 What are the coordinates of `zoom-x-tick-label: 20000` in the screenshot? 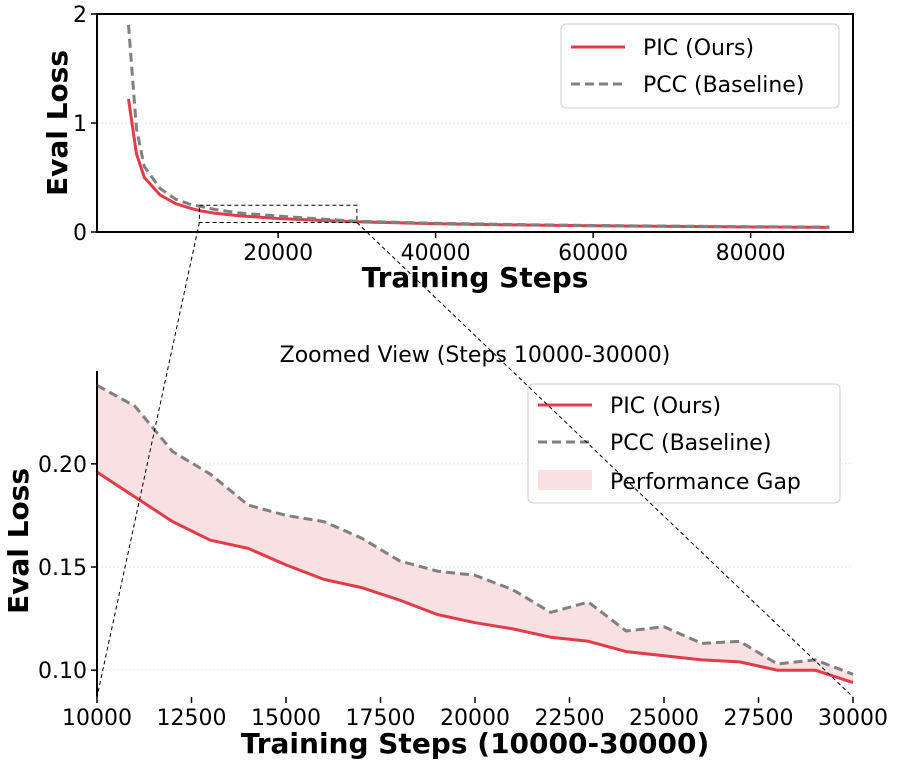 It's located at (475, 718).